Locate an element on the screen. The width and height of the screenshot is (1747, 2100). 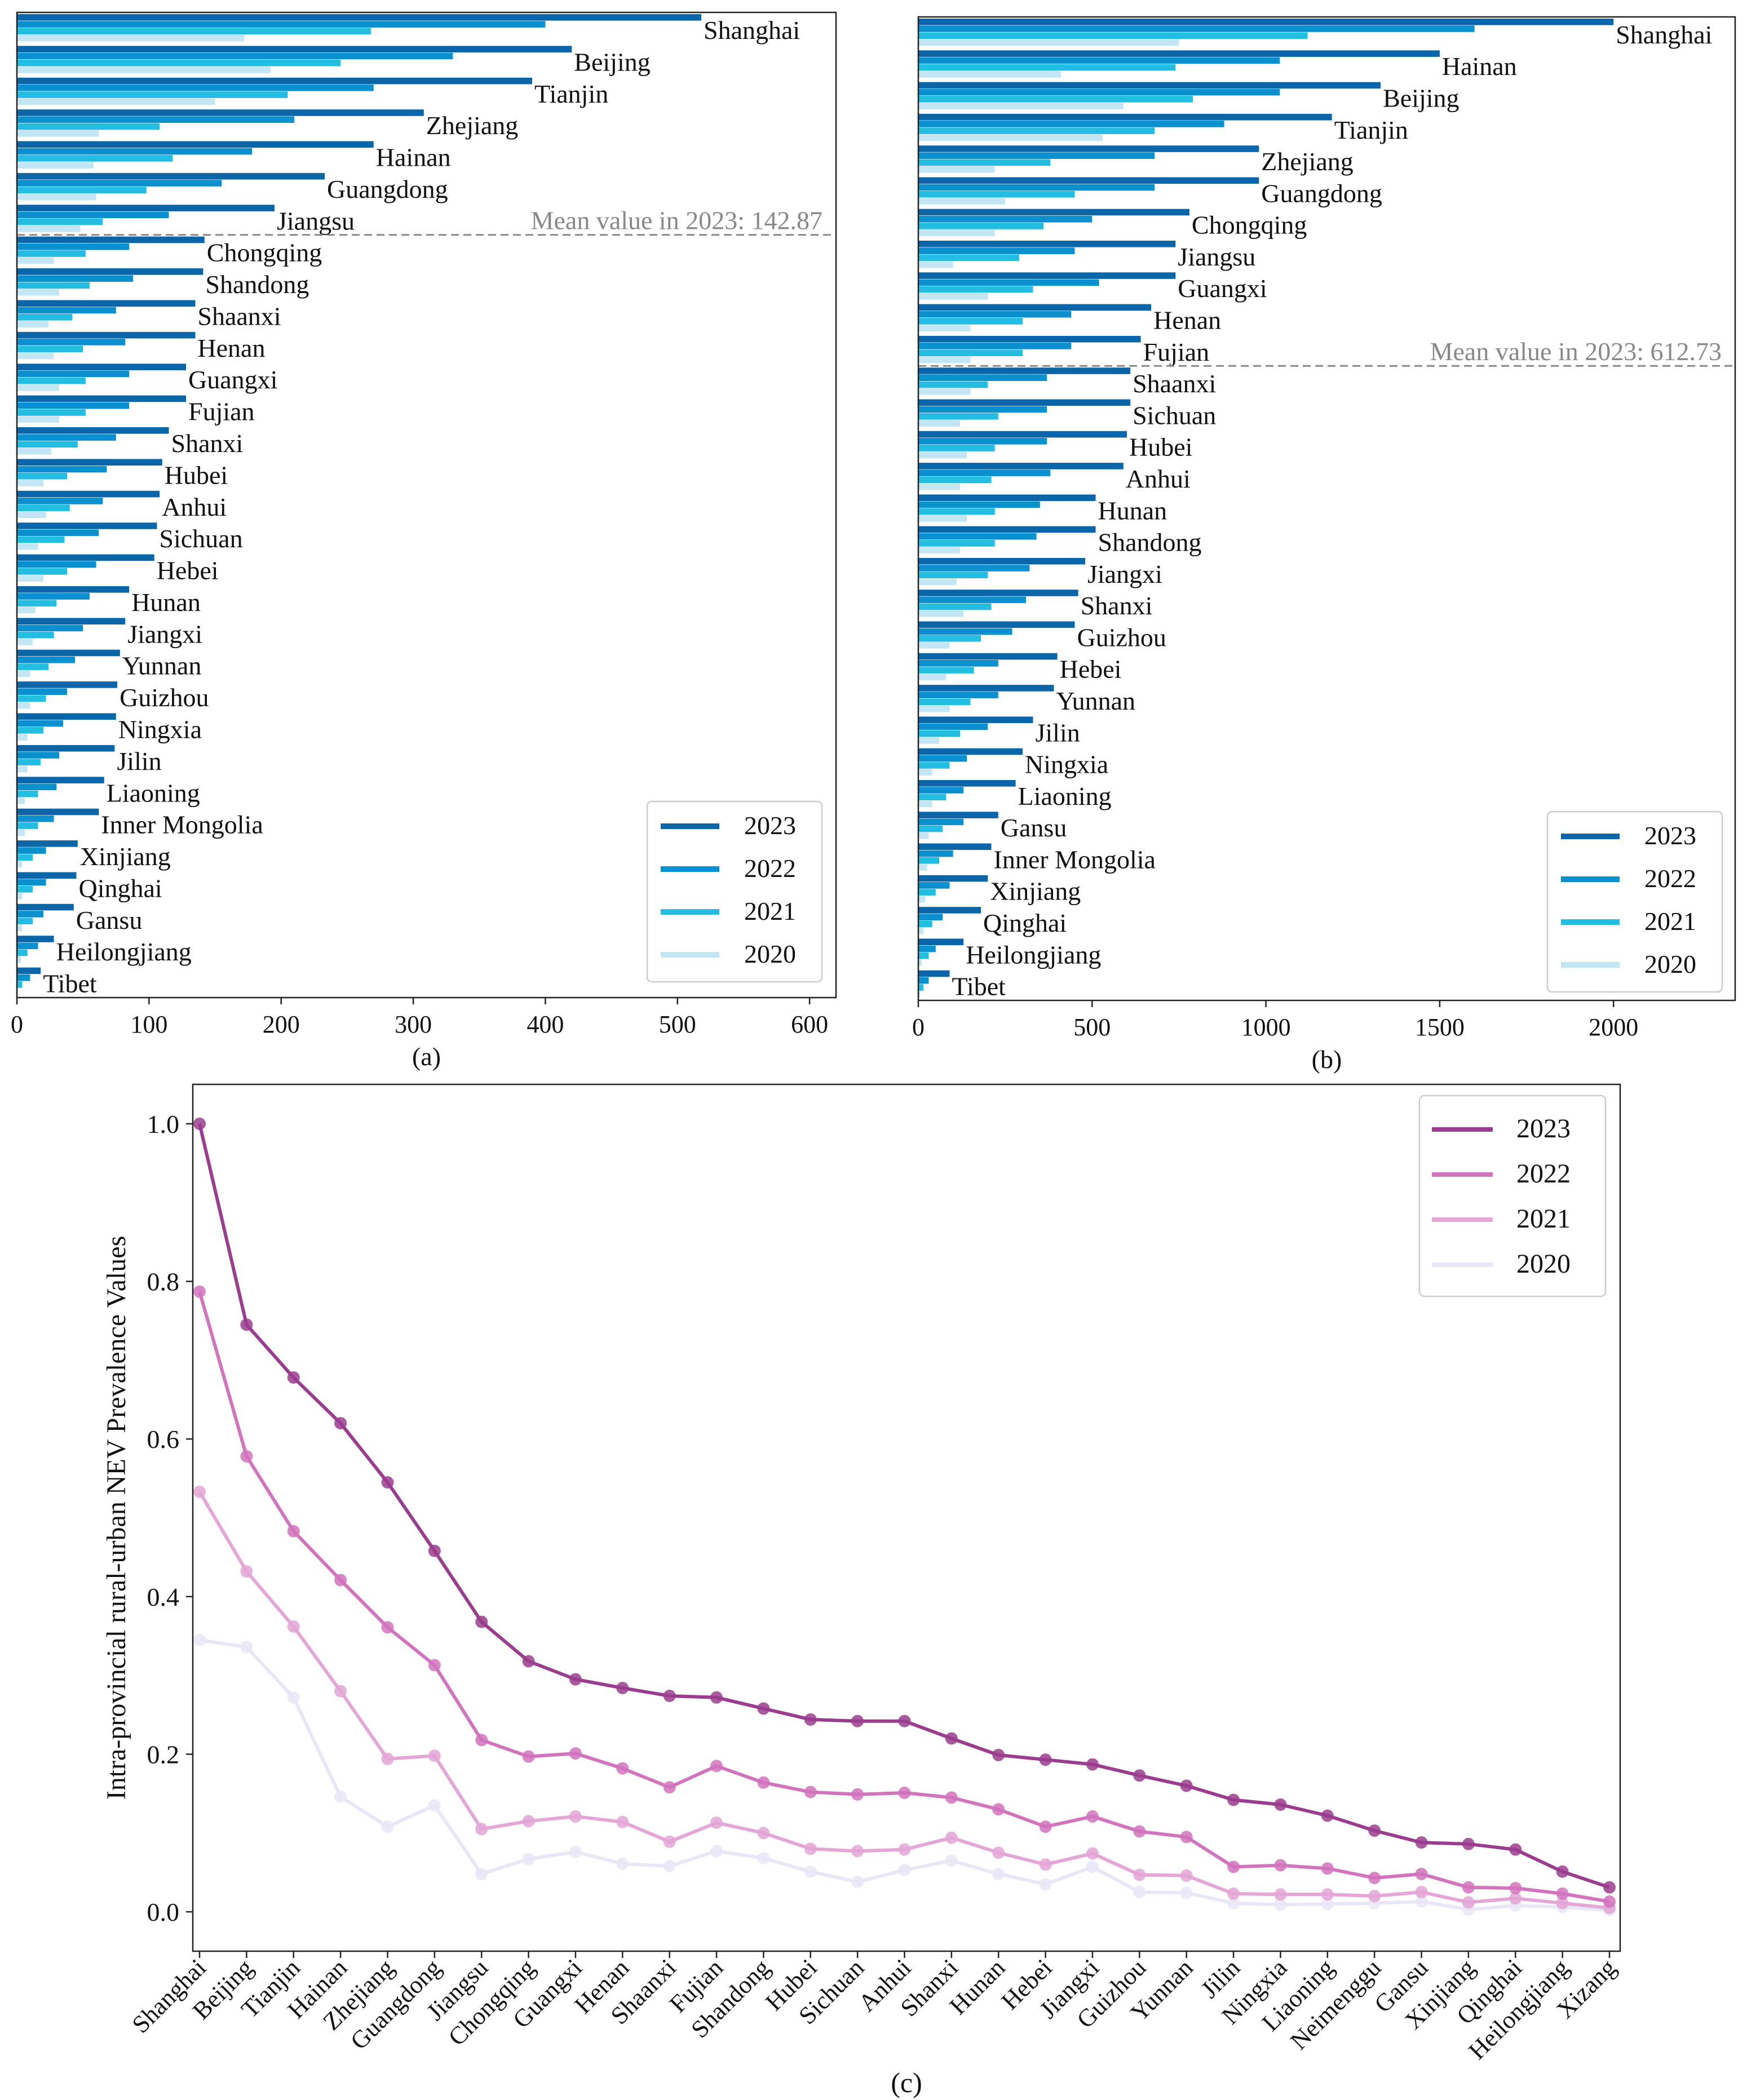
point-2023-fujian is located at coordinates (716, 1697).